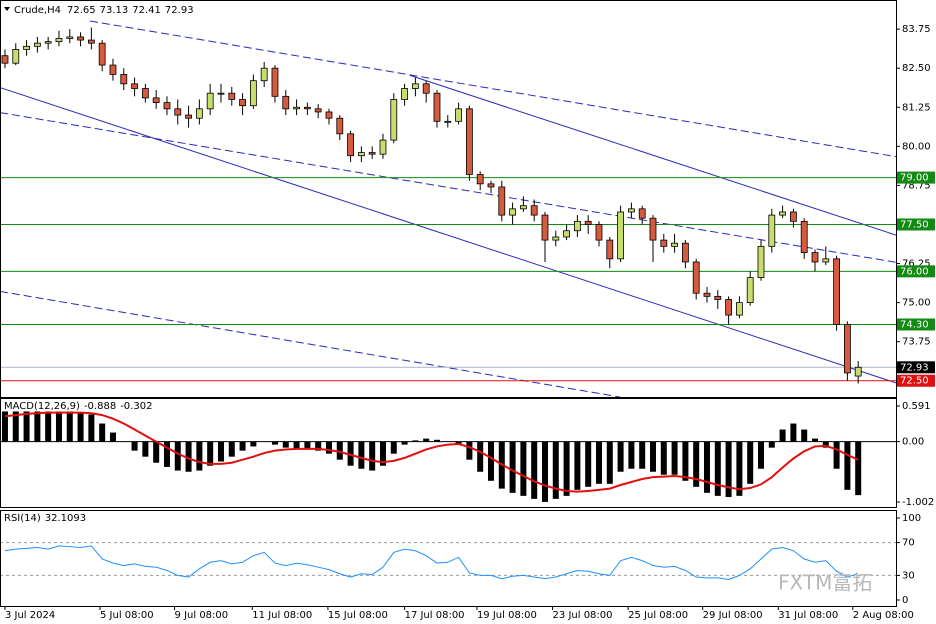 This screenshot has width=936, height=624. Describe the element at coordinates (179, 10) in the screenshot. I see `close: 72.93` at that location.